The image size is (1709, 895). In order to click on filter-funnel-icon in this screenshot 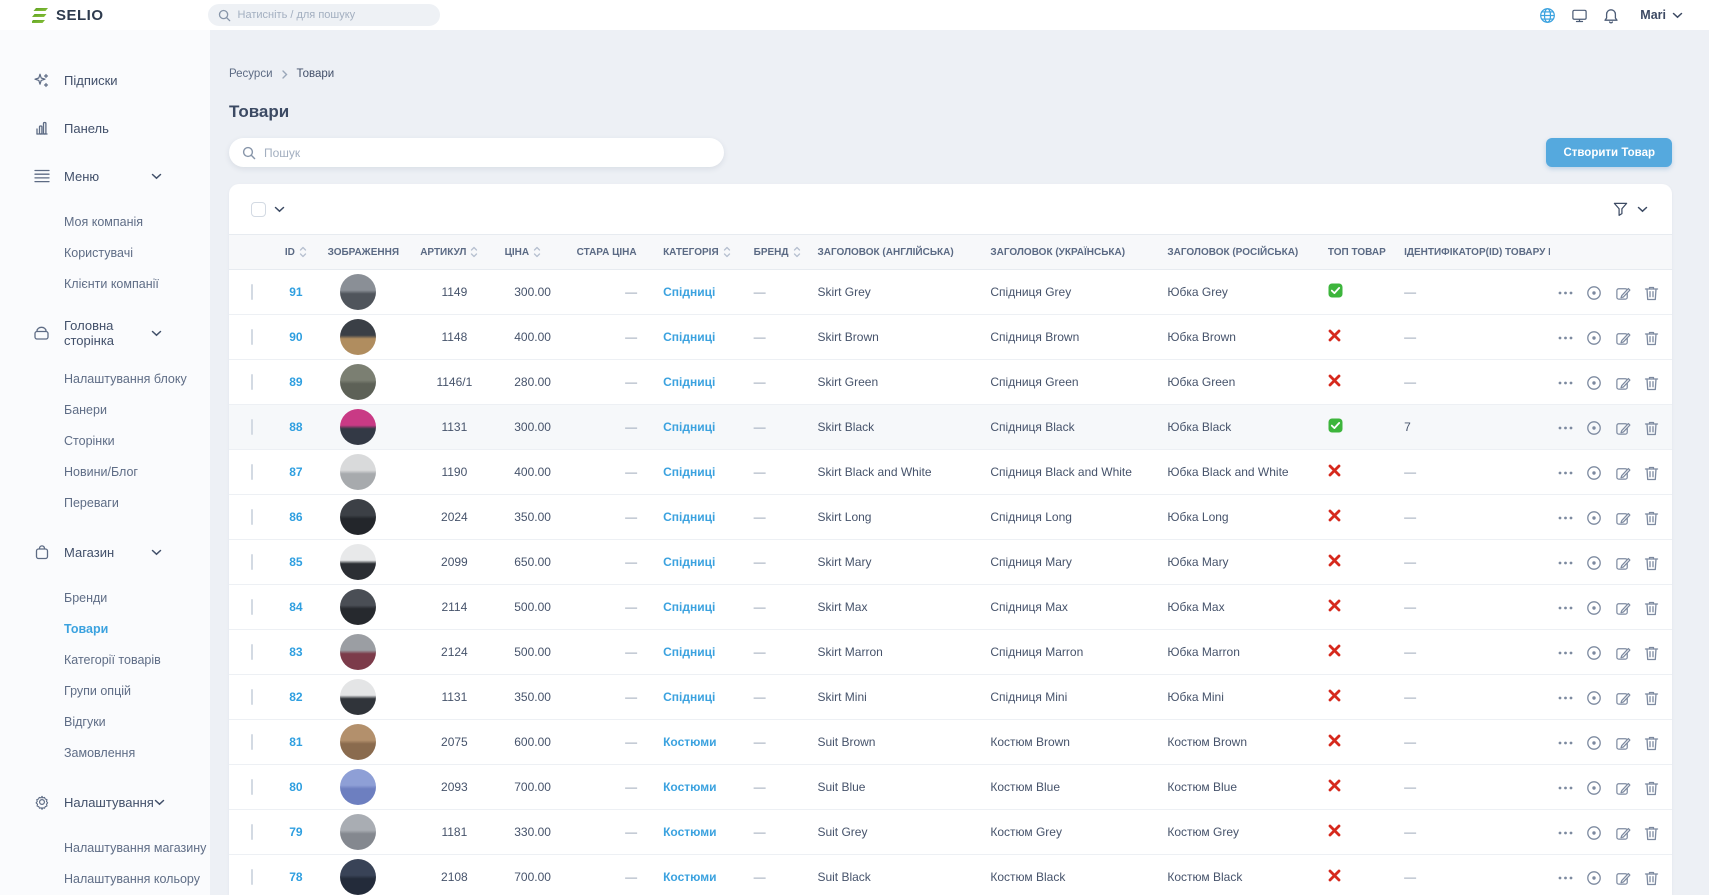, I will do `click(1620, 209)`.